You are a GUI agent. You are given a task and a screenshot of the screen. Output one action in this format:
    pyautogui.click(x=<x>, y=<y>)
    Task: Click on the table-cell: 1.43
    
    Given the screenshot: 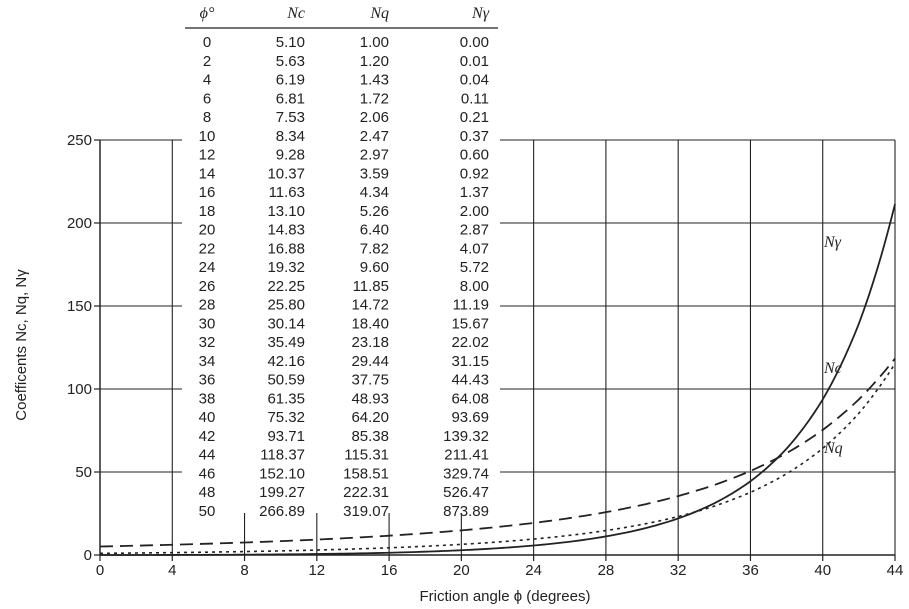 What is the action you would take?
    pyautogui.click(x=374, y=80)
    